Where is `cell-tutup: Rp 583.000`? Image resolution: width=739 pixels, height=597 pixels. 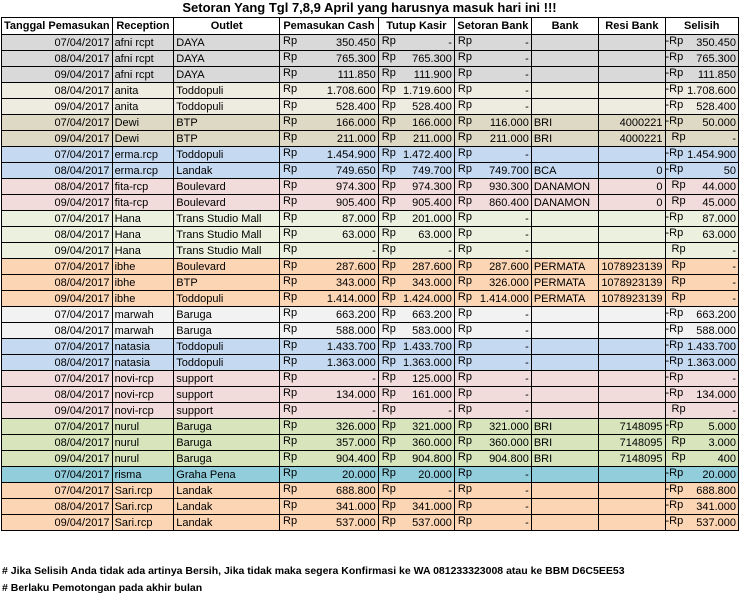
cell-tutup: Rp 583.000 is located at coordinates (416, 330).